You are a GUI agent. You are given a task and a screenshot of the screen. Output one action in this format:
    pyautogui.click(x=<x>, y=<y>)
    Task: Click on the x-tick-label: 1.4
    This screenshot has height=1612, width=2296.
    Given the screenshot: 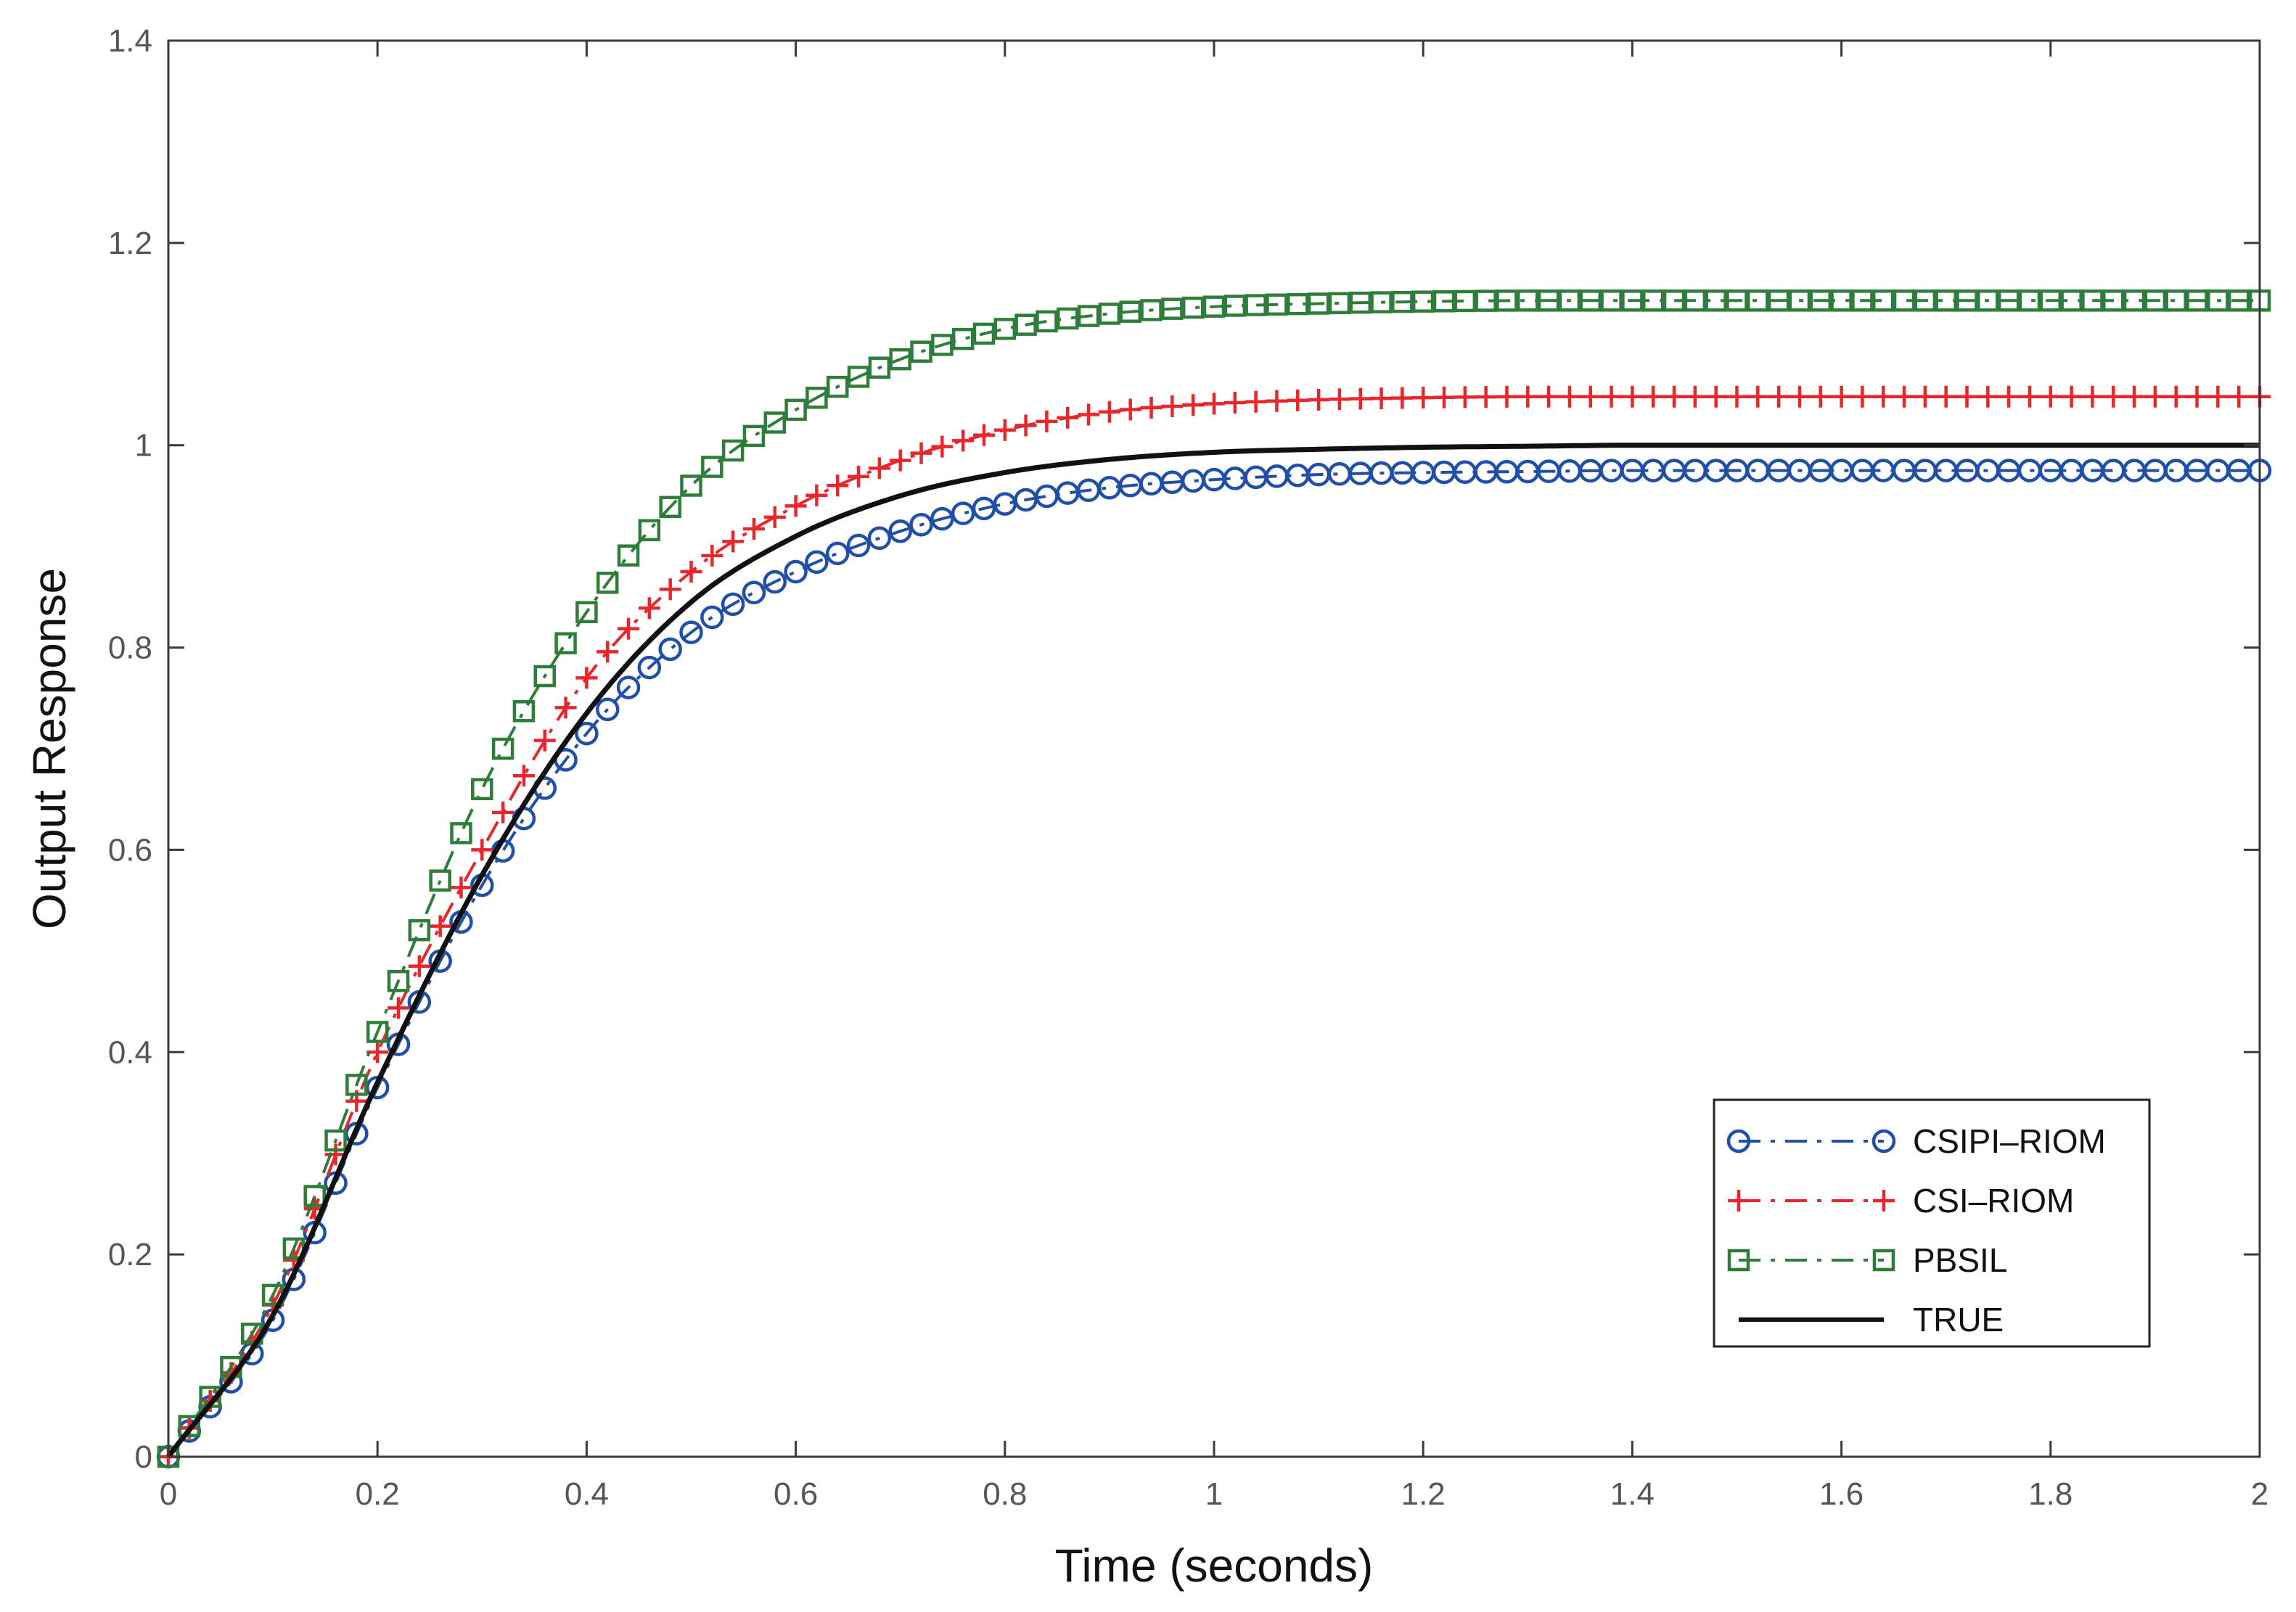 What is the action you would take?
    pyautogui.click(x=1632, y=1494)
    